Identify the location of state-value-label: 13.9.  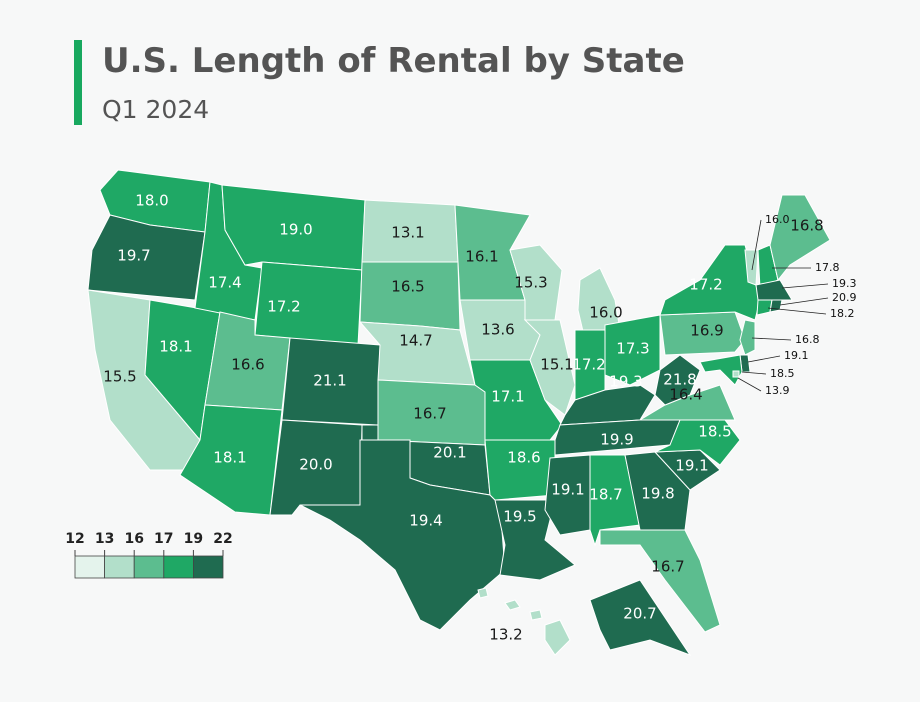
(777, 390).